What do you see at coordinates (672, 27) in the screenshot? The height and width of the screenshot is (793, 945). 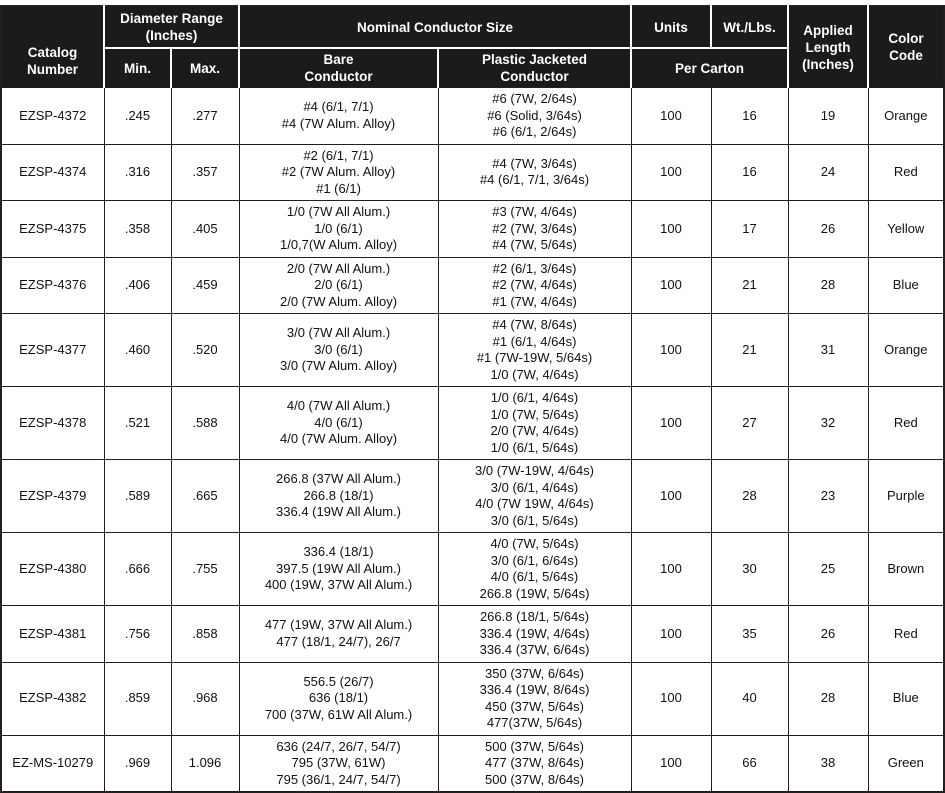 I see `header-units: Units` at bounding box center [672, 27].